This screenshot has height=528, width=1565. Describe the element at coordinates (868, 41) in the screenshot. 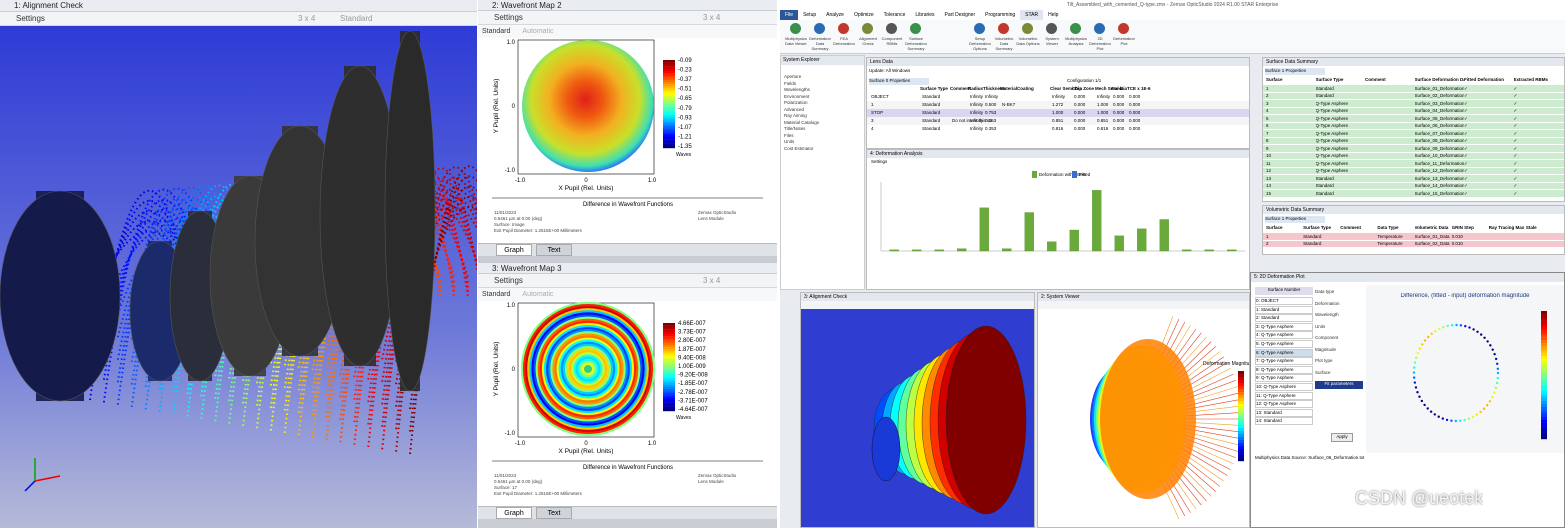

I see `ribbon-button: Alignment Check` at that location.